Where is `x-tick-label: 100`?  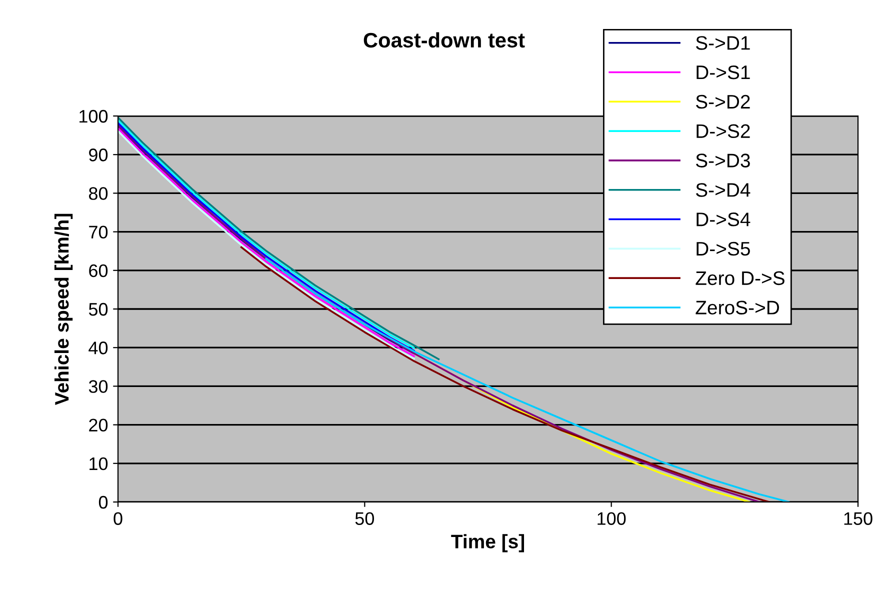
x-tick-label: 100 is located at coordinates (612, 518).